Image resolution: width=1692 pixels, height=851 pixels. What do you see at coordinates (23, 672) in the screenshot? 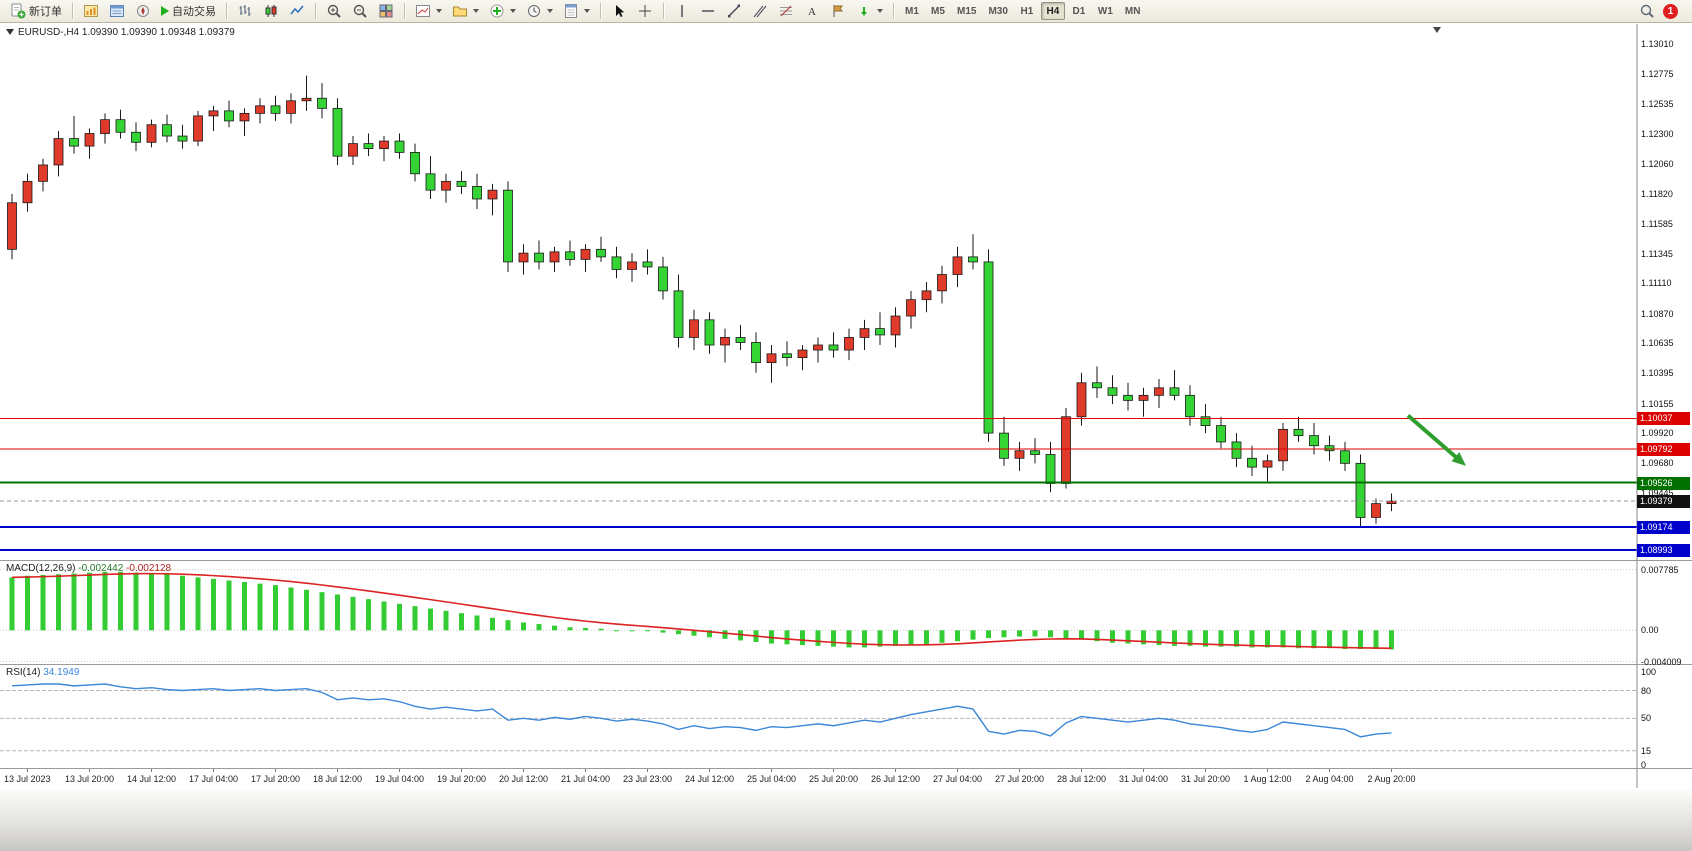
I see `rsi-label: RSI(14)` at bounding box center [23, 672].